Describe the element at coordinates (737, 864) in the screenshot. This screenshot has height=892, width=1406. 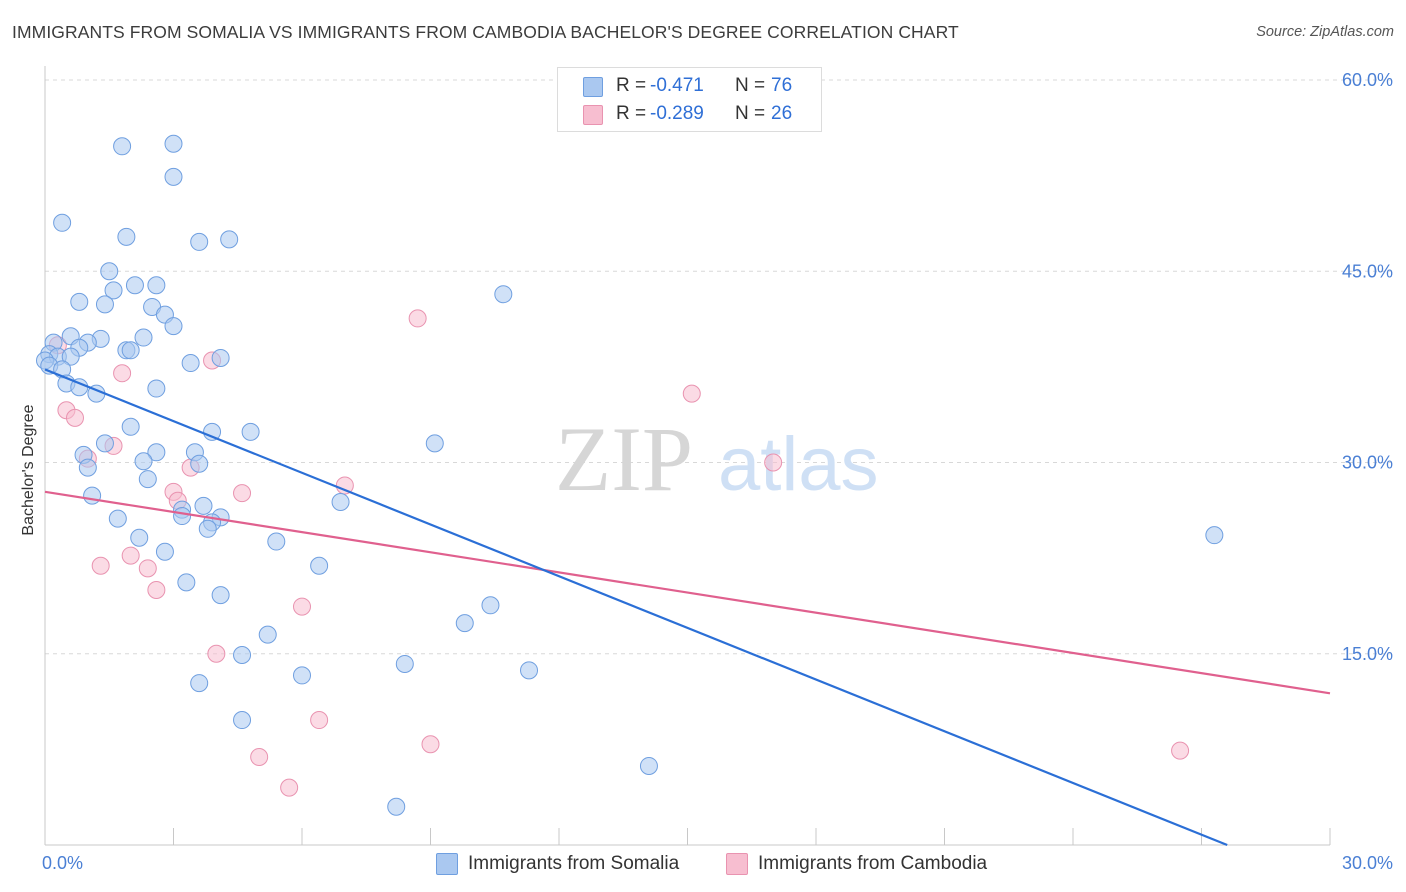
I see `cambodia-legend-swatch` at that location.